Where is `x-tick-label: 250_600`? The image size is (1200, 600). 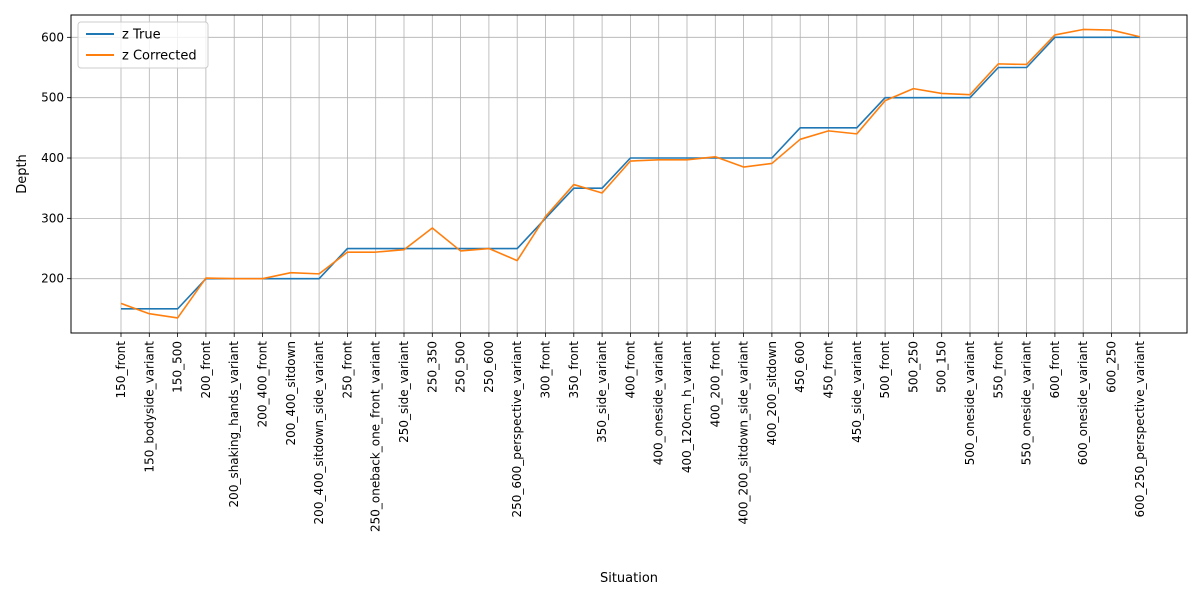 x-tick-label: 250_600 is located at coordinates (489, 367).